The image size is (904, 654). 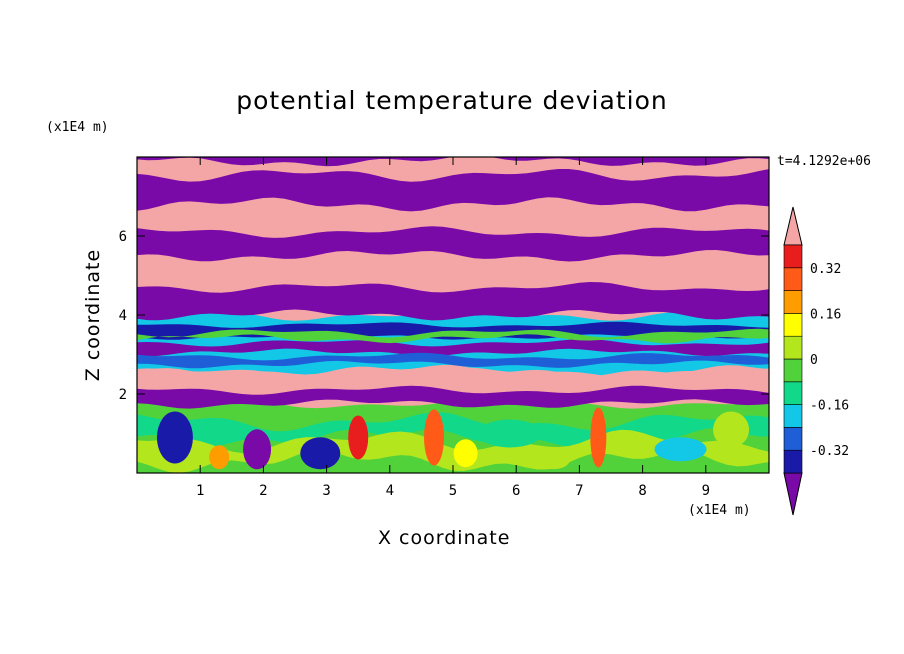 What do you see at coordinates (516, 491) in the screenshot?
I see `x-tick-label: 6` at bounding box center [516, 491].